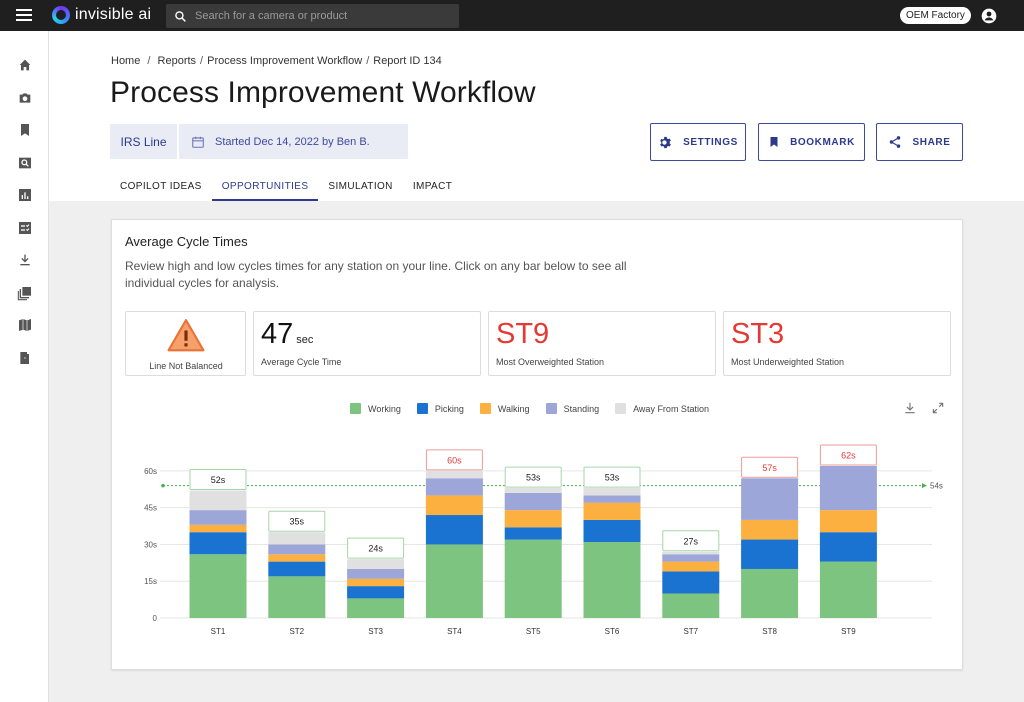  I want to click on bar-total-label: 27s, so click(691, 541).